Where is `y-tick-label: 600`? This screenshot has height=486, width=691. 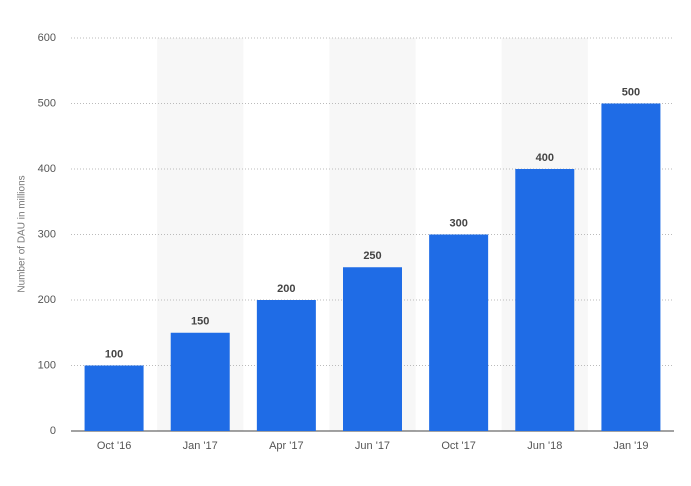 y-tick-label: 600 is located at coordinates (47, 38).